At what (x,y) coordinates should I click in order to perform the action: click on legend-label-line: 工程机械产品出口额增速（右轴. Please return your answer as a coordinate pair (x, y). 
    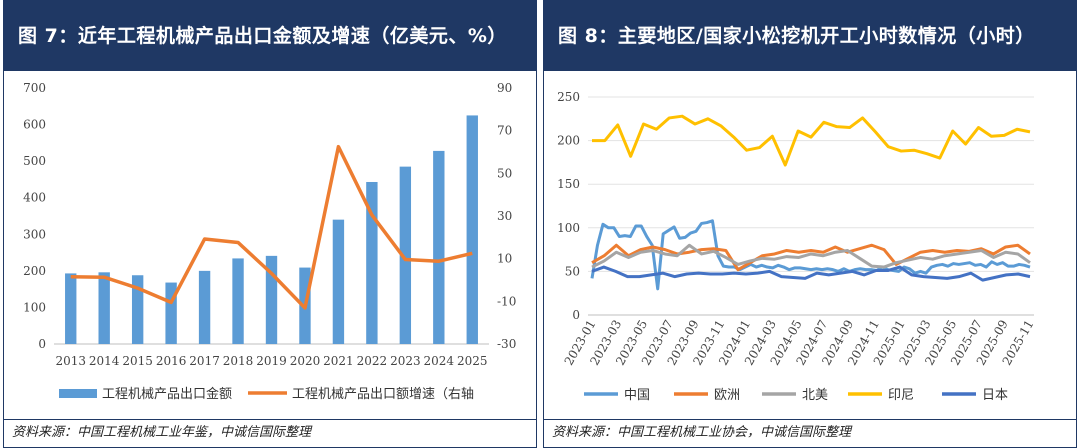
    Looking at the image, I should click on (383, 394).